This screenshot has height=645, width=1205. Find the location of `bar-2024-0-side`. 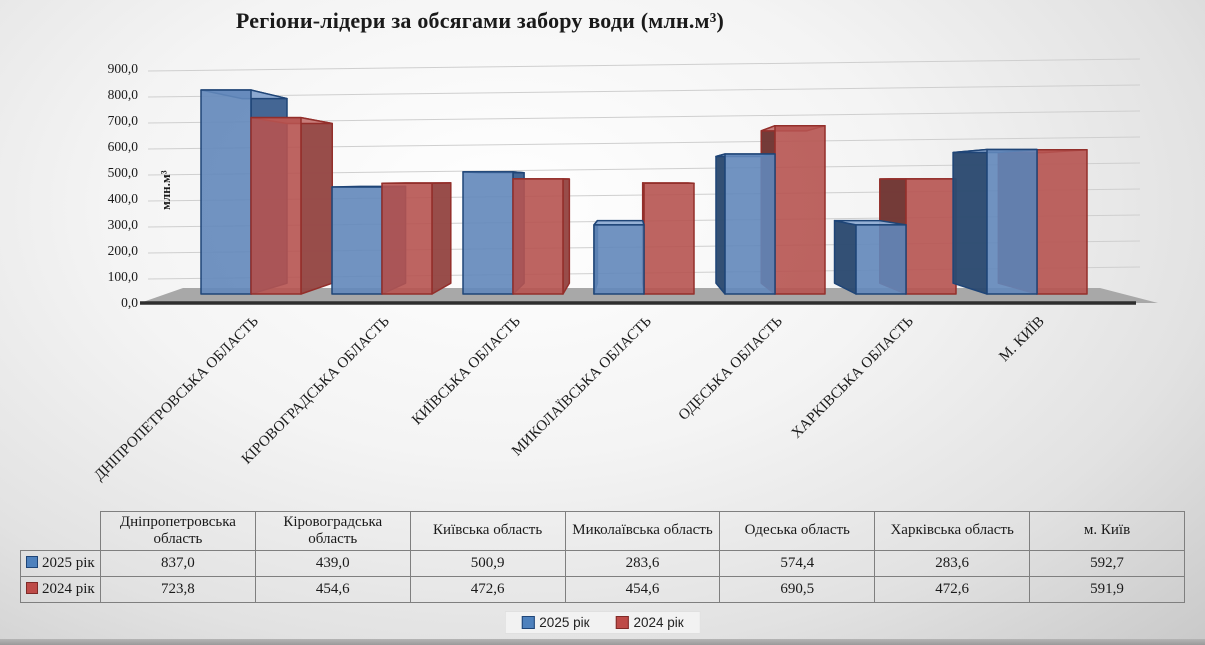

bar-2024-0-side is located at coordinates (317, 205).